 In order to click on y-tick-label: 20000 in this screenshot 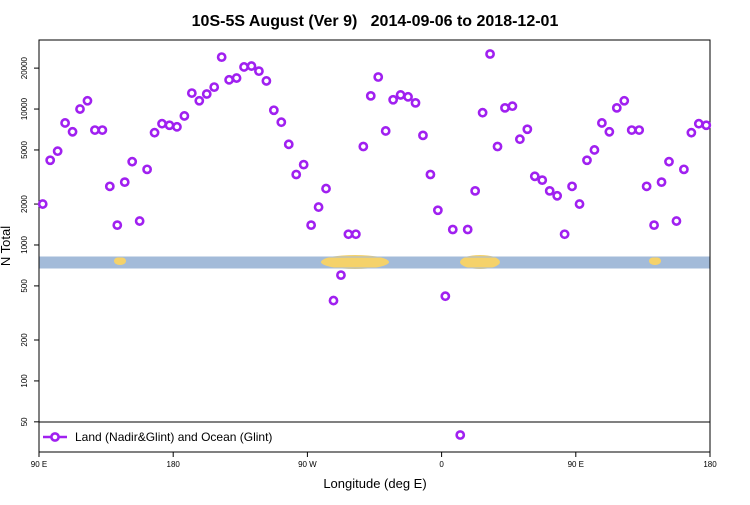, I will do `click(24, 67)`.